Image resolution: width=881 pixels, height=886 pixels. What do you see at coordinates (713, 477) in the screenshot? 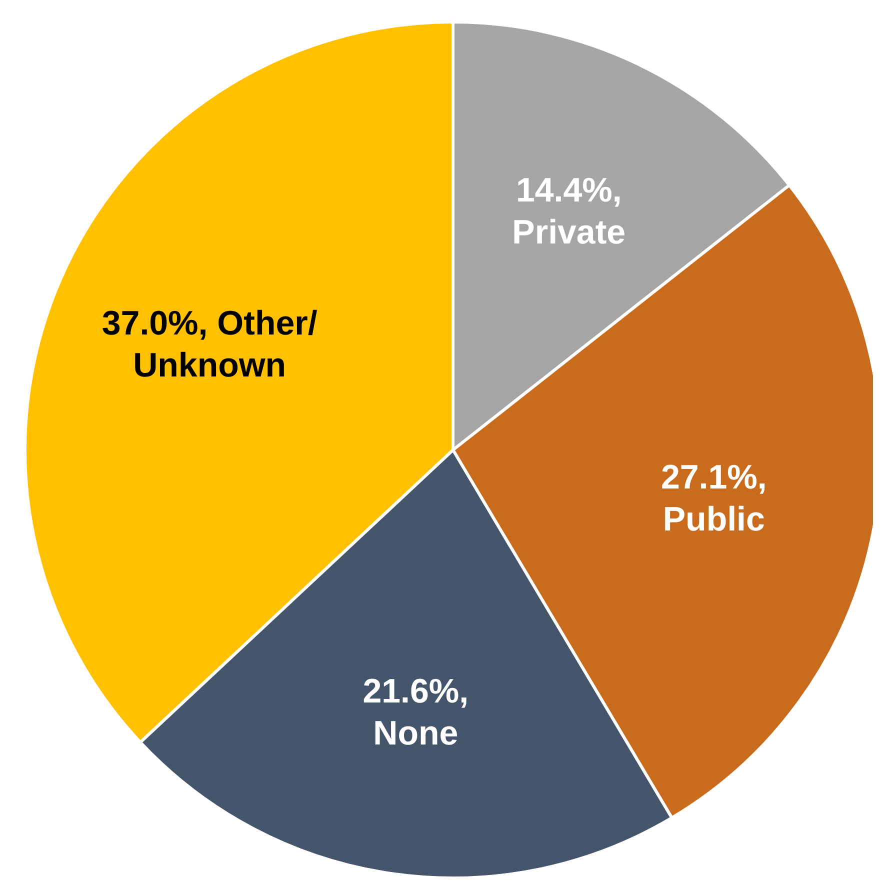
I see `data-label: 27.1%,` at bounding box center [713, 477].